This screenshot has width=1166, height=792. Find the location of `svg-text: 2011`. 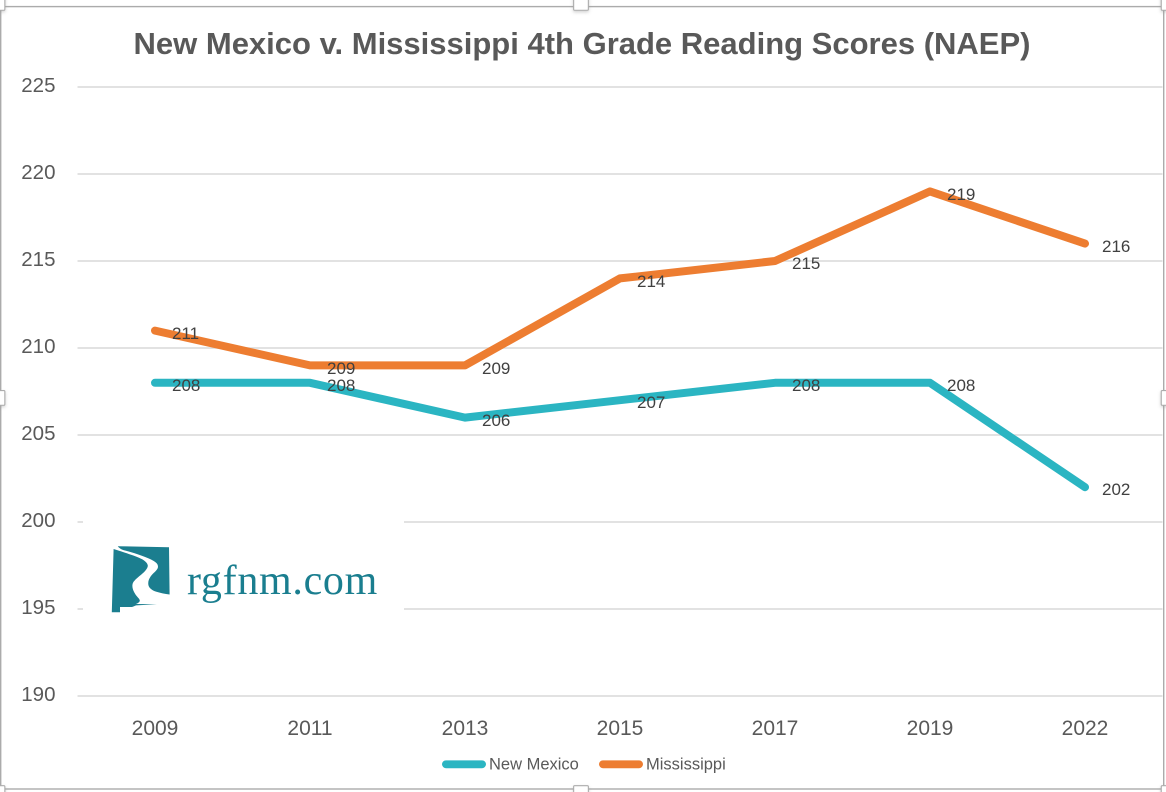

svg-text: 2011 is located at coordinates (309, 728).